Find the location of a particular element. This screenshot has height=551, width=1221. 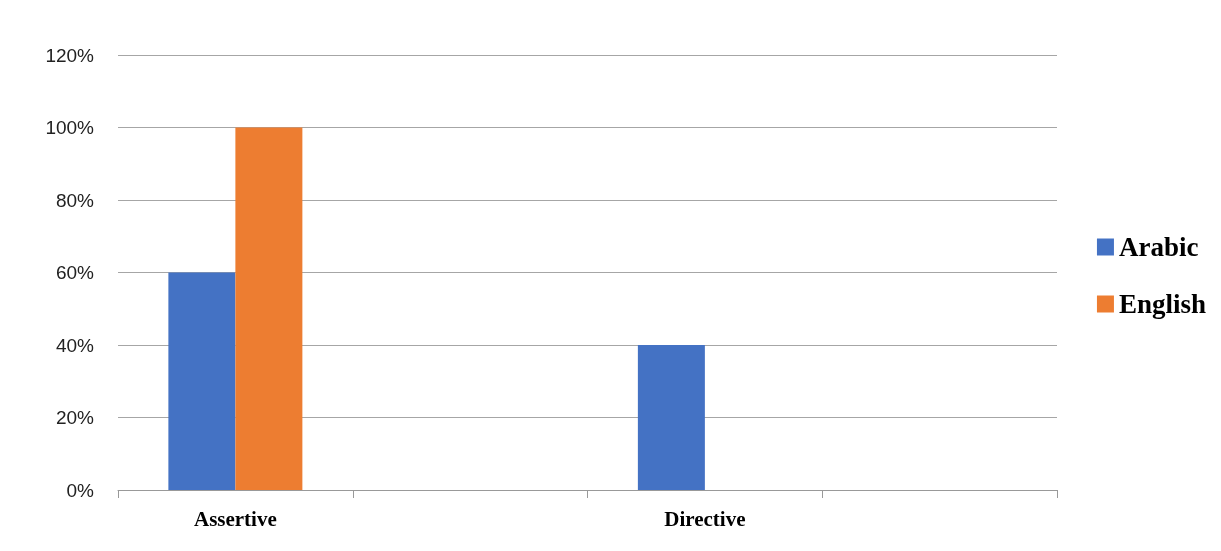

y-tick-label: 120% is located at coordinates (70, 55).